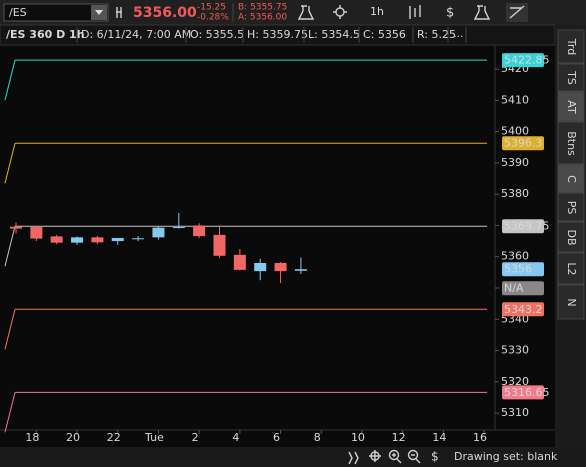  I want to click on side-tab-label: N, so click(571, 302).